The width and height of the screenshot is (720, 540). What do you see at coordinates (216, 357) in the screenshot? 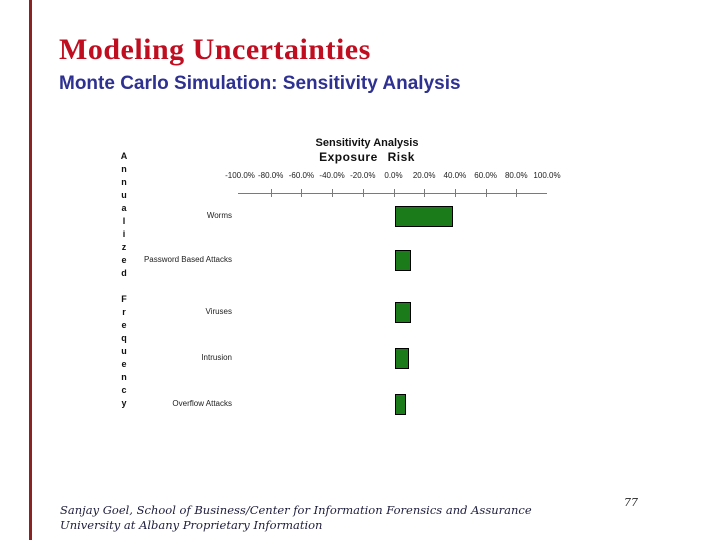
I see `category-label: Intrusion` at bounding box center [216, 357].